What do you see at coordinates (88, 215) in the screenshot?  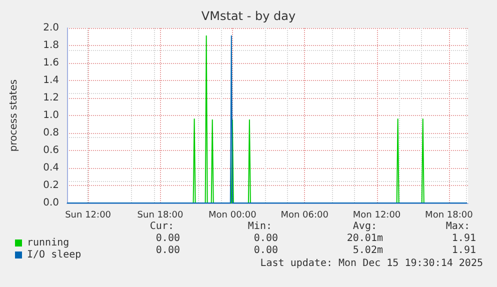 I see `x-tick-label: Sun 12:00` at bounding box center [88, 215].